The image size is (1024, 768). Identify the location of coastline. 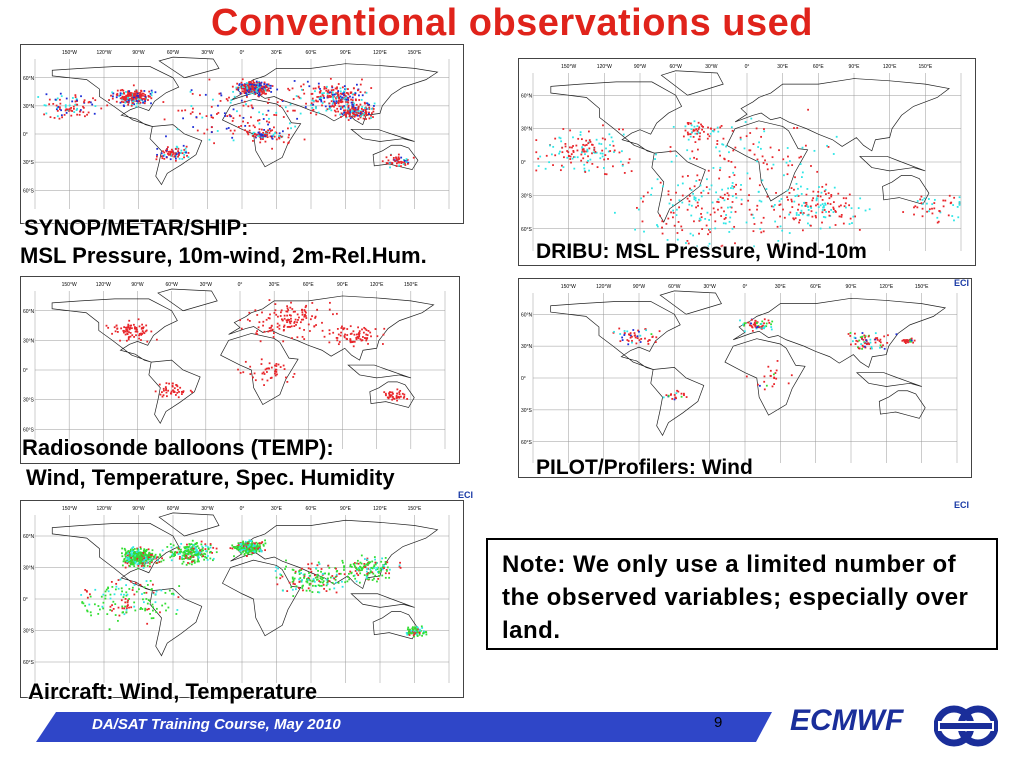
(692, 83).